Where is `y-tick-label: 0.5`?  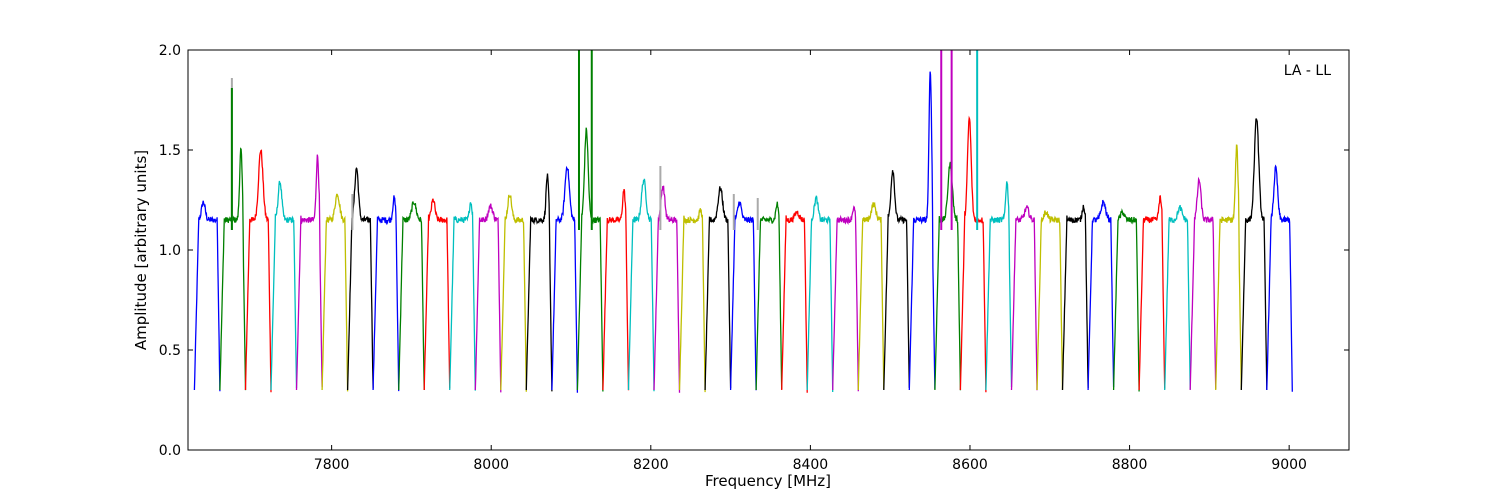
y-tick-label: 0.5 is located at coordinates (170, 351).